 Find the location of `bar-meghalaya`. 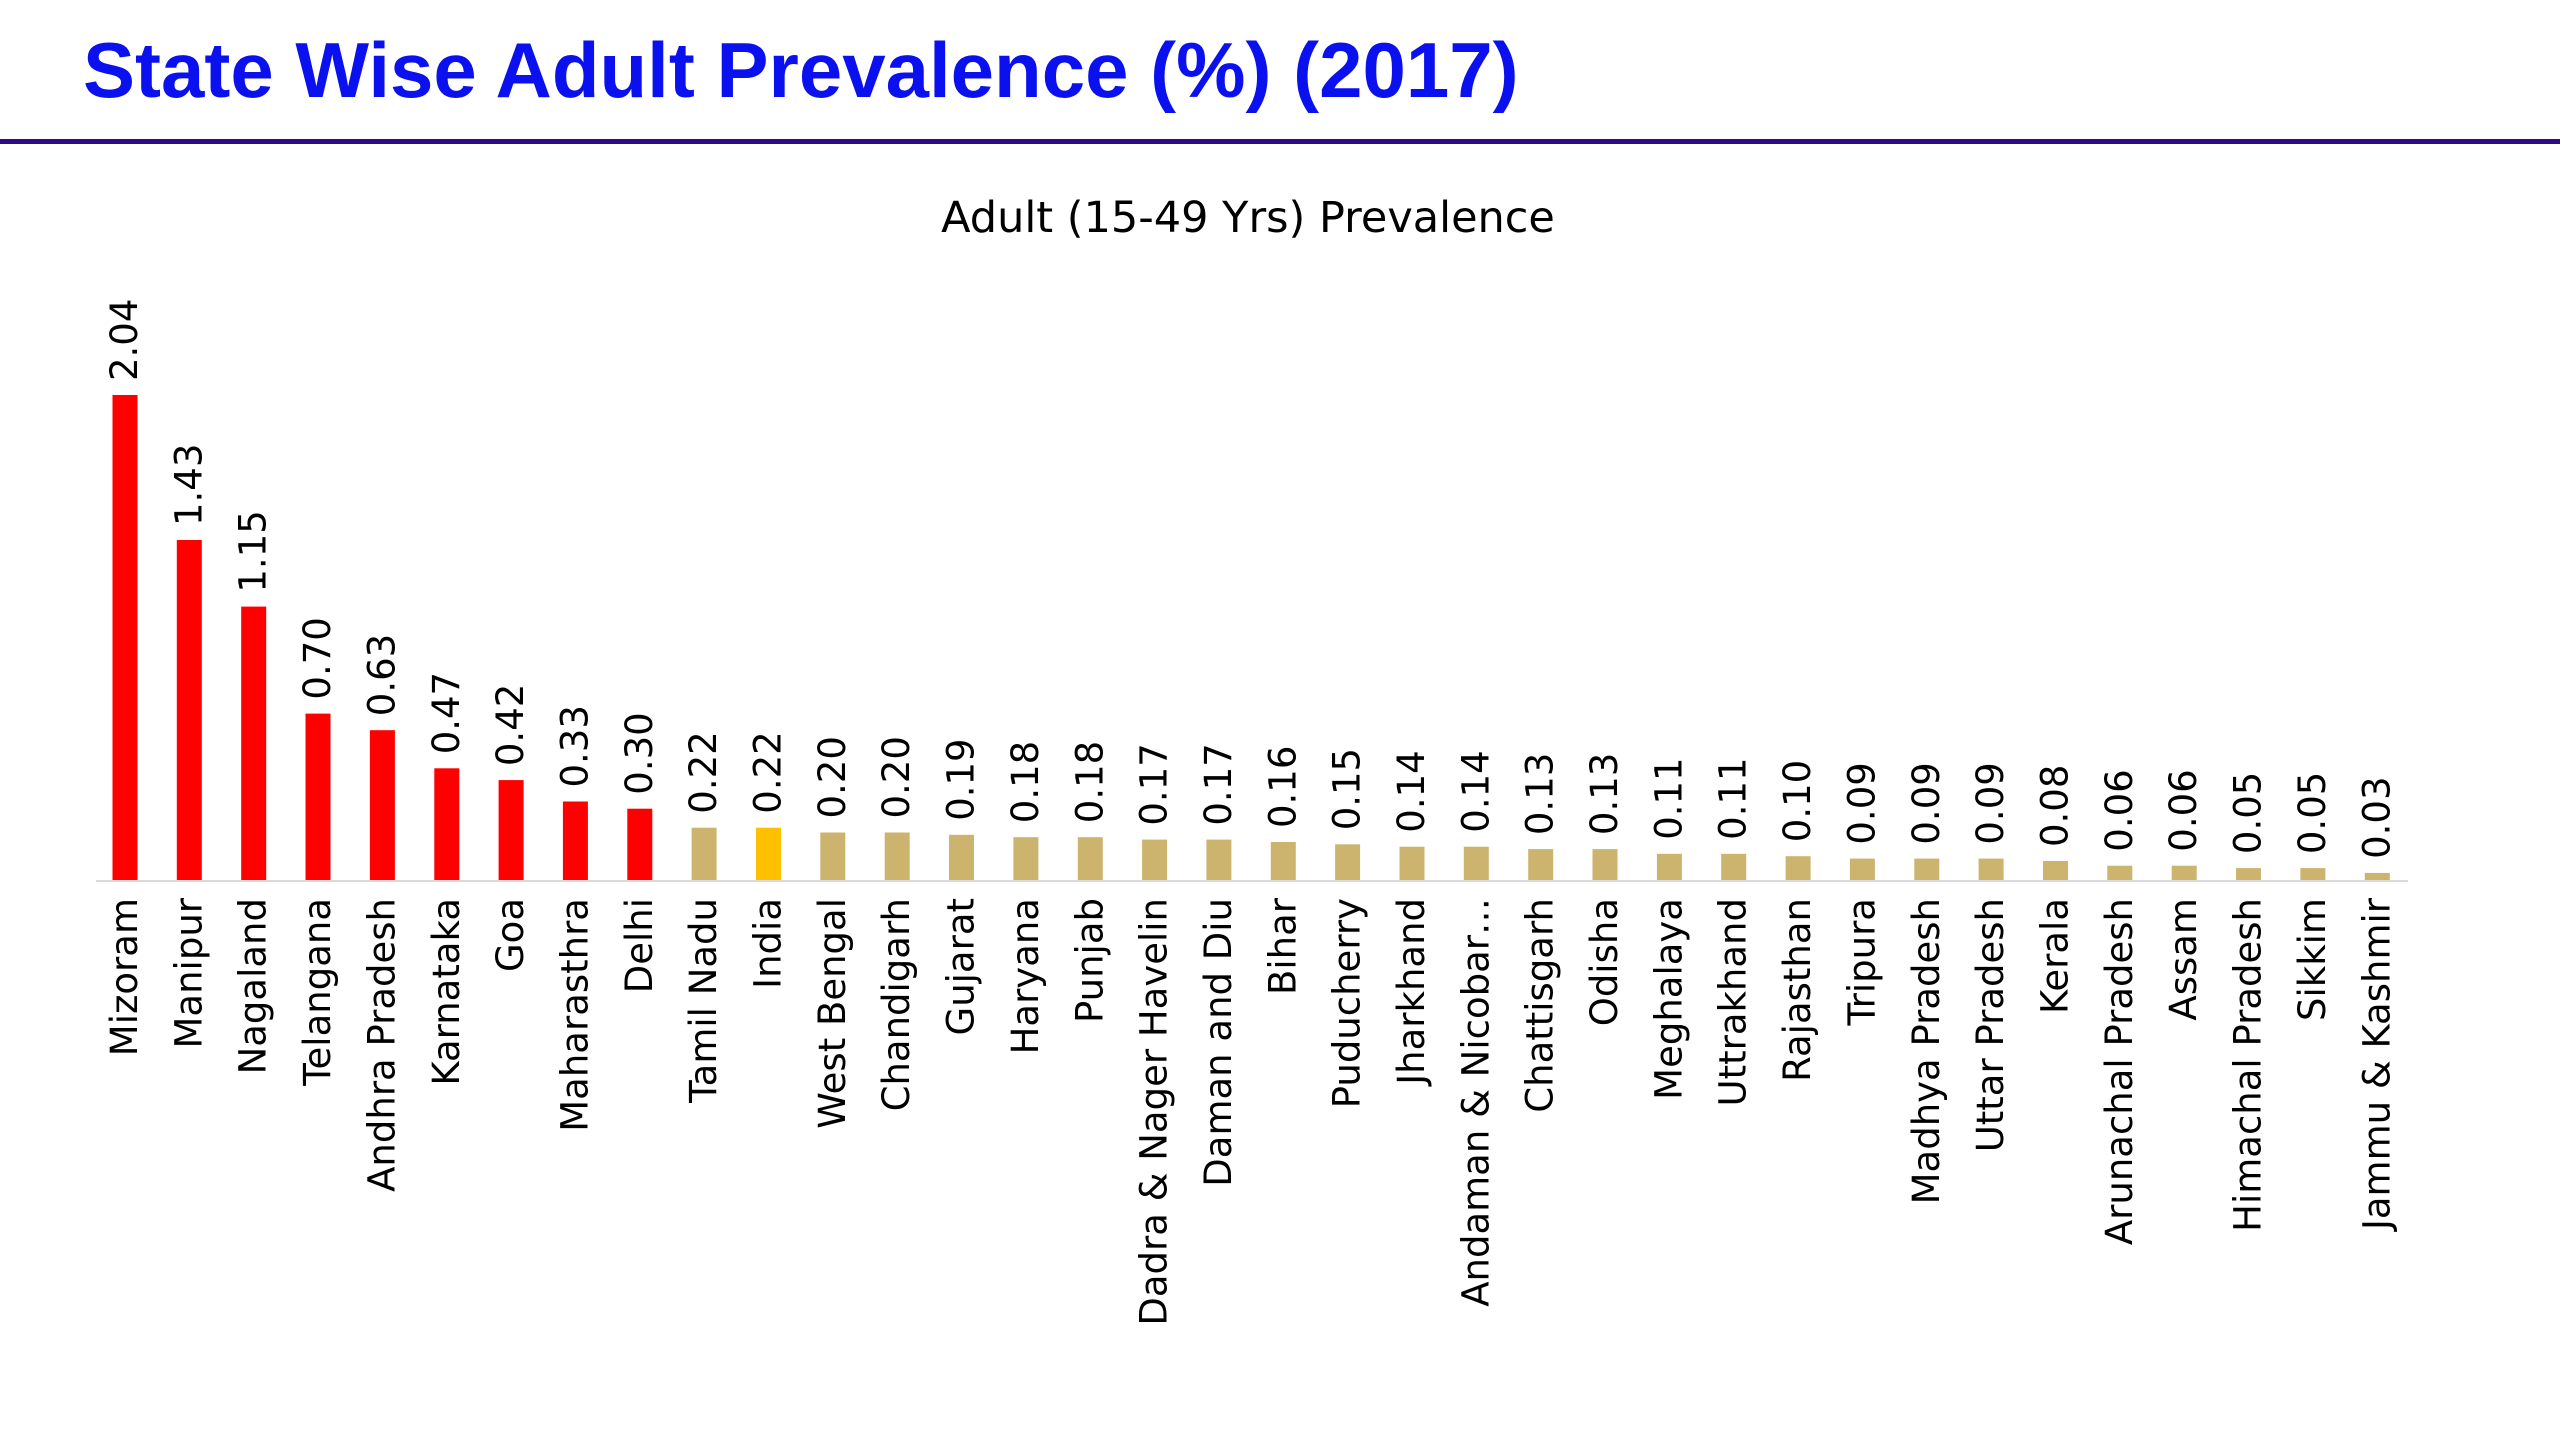

bar-meghalaya is located at coordinates (1669, 866).